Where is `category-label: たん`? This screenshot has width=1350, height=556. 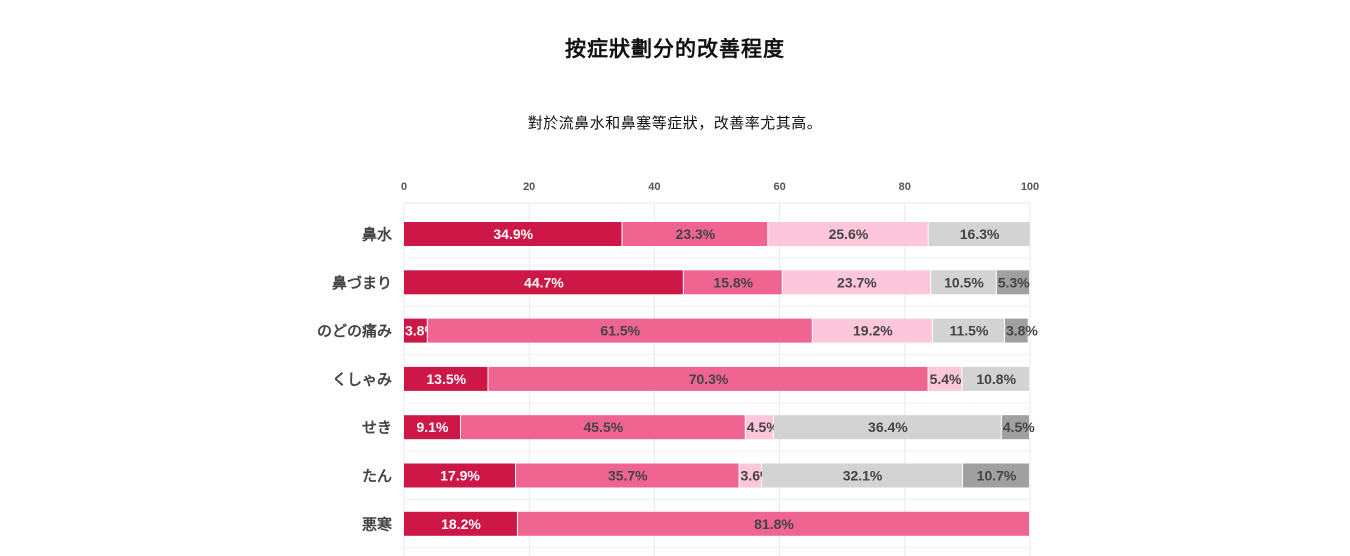 category-label: たん is located at coordinates (377, 476).